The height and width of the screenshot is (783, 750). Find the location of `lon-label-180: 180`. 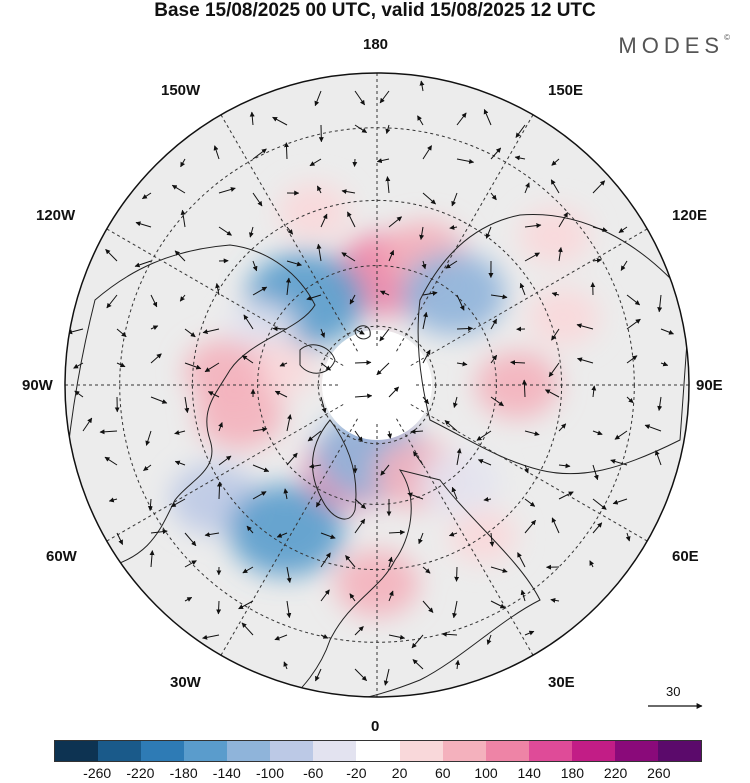

lon-label-180: 180 is located at coordinates (376, 44).